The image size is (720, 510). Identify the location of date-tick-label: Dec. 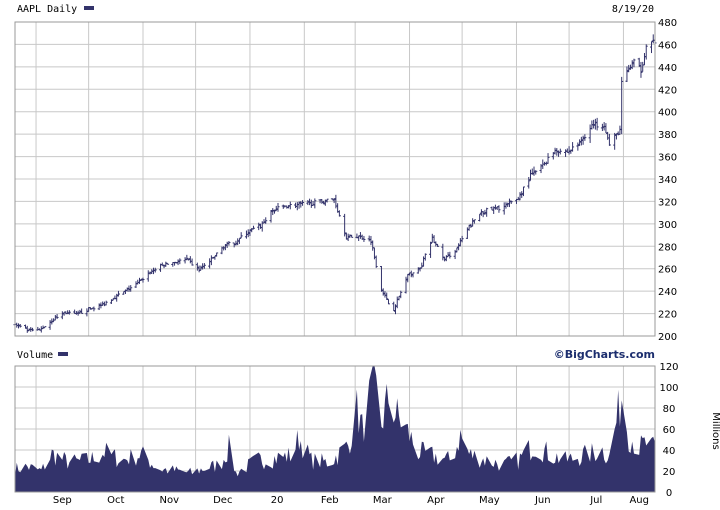
(222, 500).